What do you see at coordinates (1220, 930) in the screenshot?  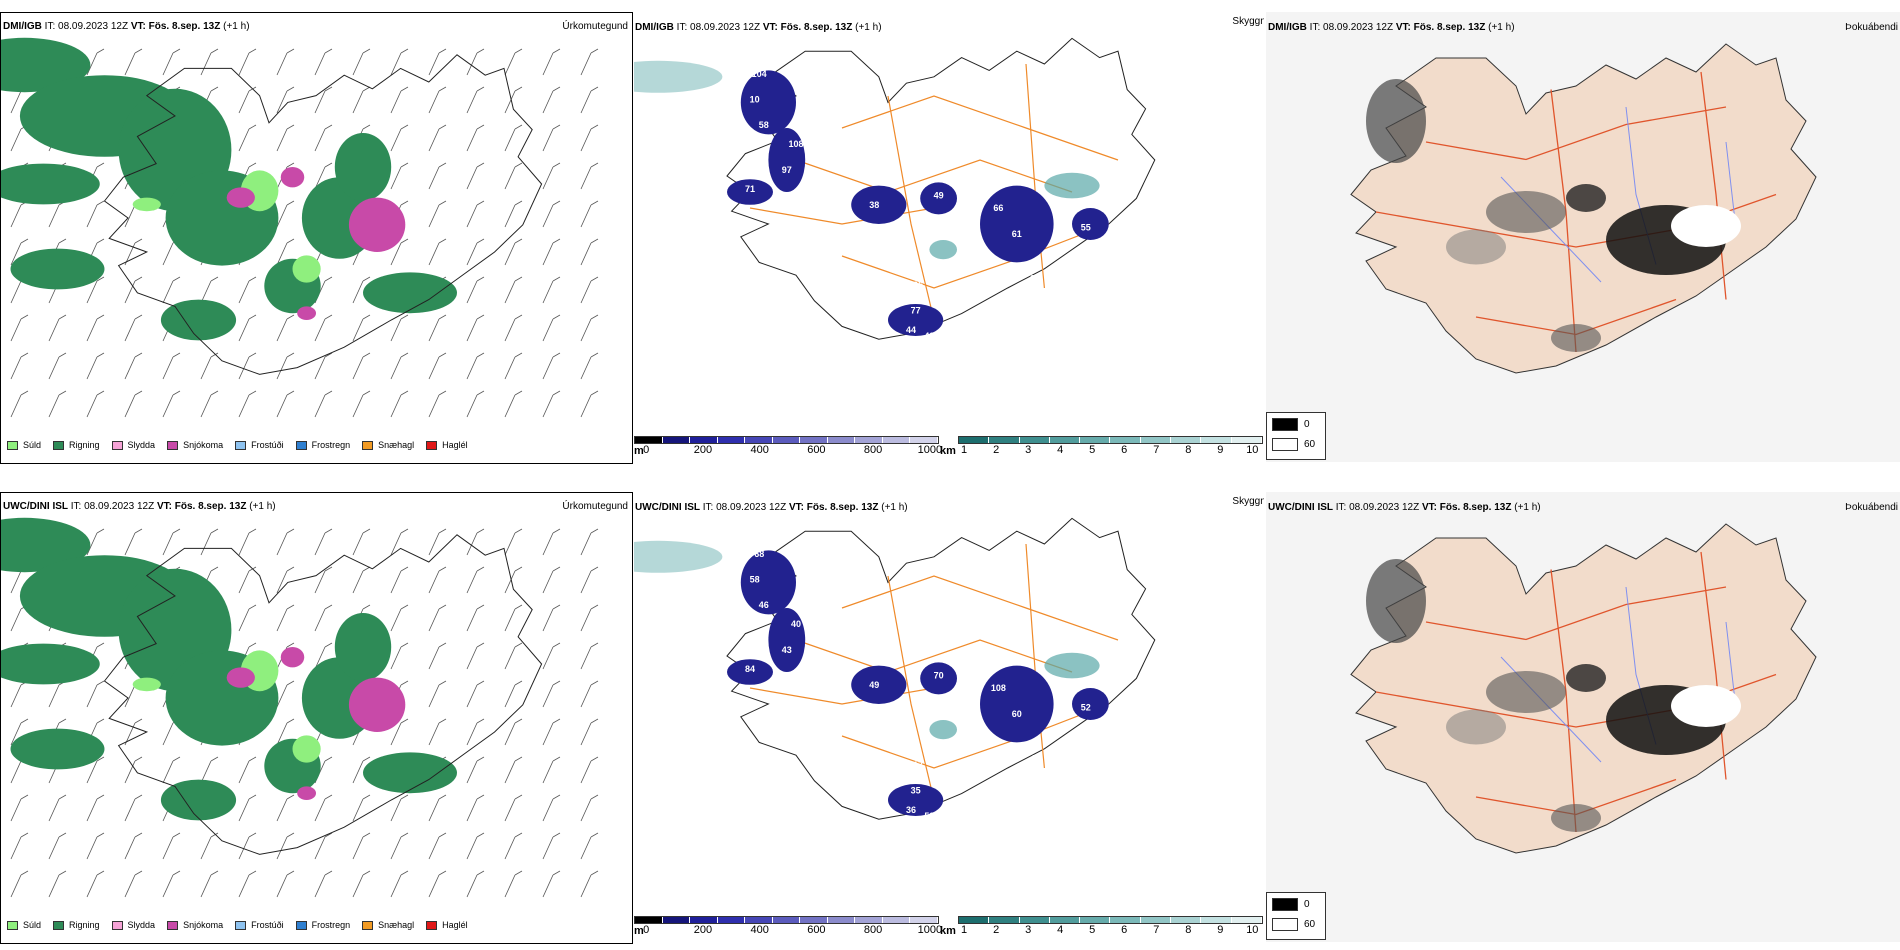 I see `colorbar-tick: 9` at bounding box center [1220, 930].